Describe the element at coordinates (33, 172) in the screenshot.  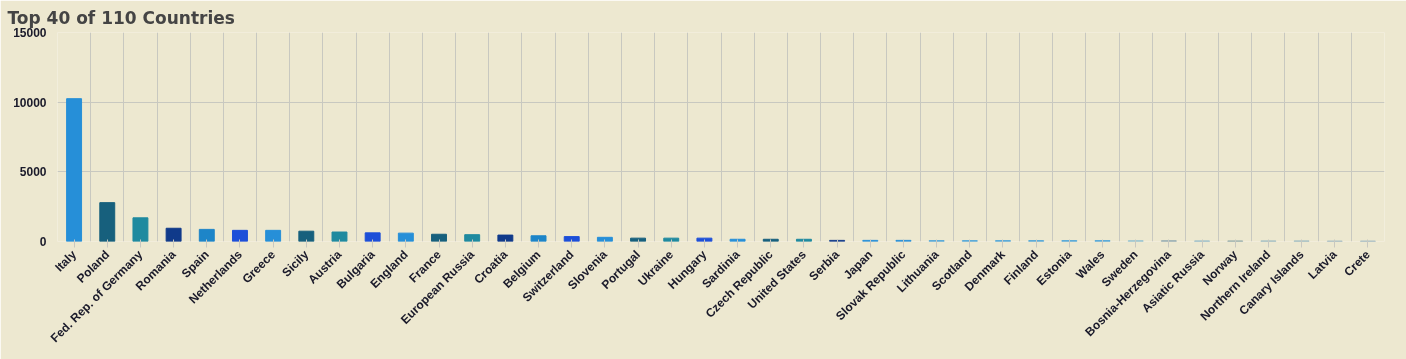
I see `y-tick-label: 5000` at that location.